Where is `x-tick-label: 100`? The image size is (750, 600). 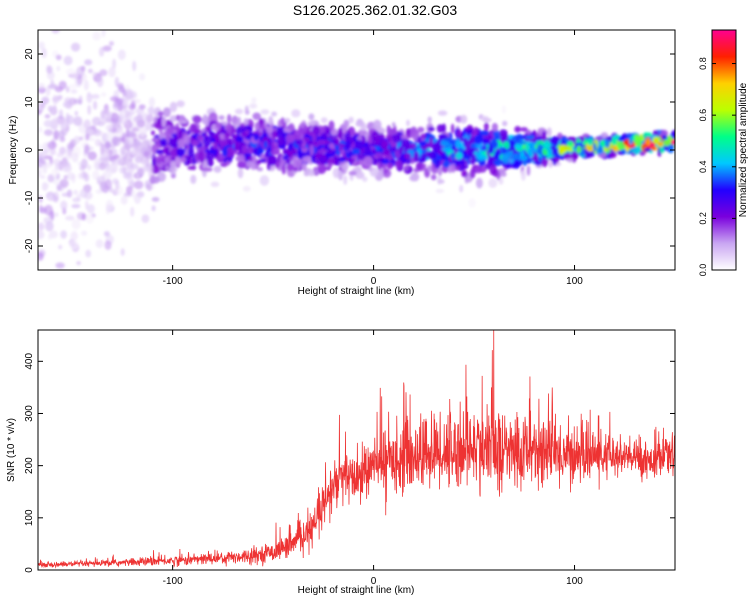
x-tick-label: 100 is located at coordinates (574, 281).